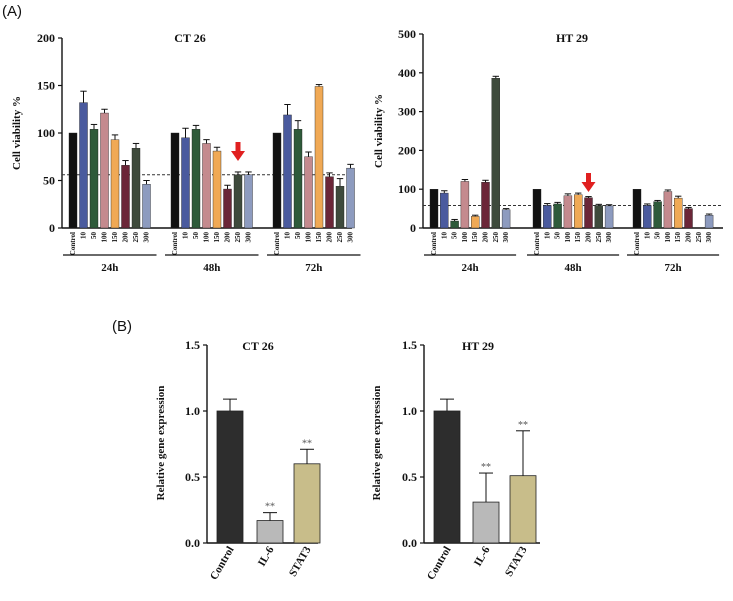 The width and height of the screenshot is (733, 601). I want to click on bar-ct26-expression-STAT3, so click(307, 503).